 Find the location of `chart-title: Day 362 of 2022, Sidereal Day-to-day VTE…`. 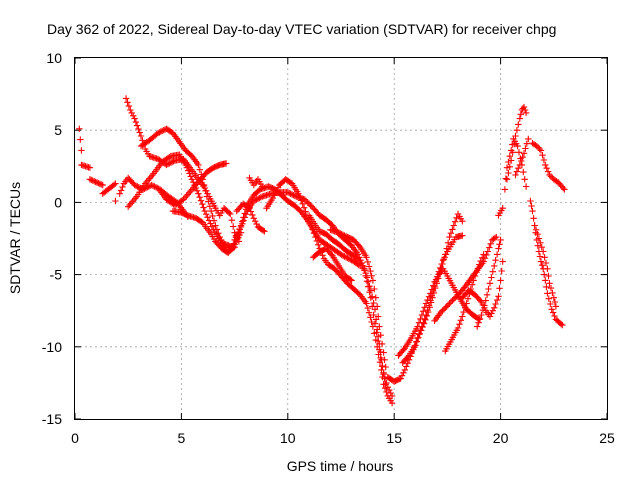

chart-title: Day 362 of 2022, Sidereal Day-to-day VTE… is located at coordinates (301, 29).